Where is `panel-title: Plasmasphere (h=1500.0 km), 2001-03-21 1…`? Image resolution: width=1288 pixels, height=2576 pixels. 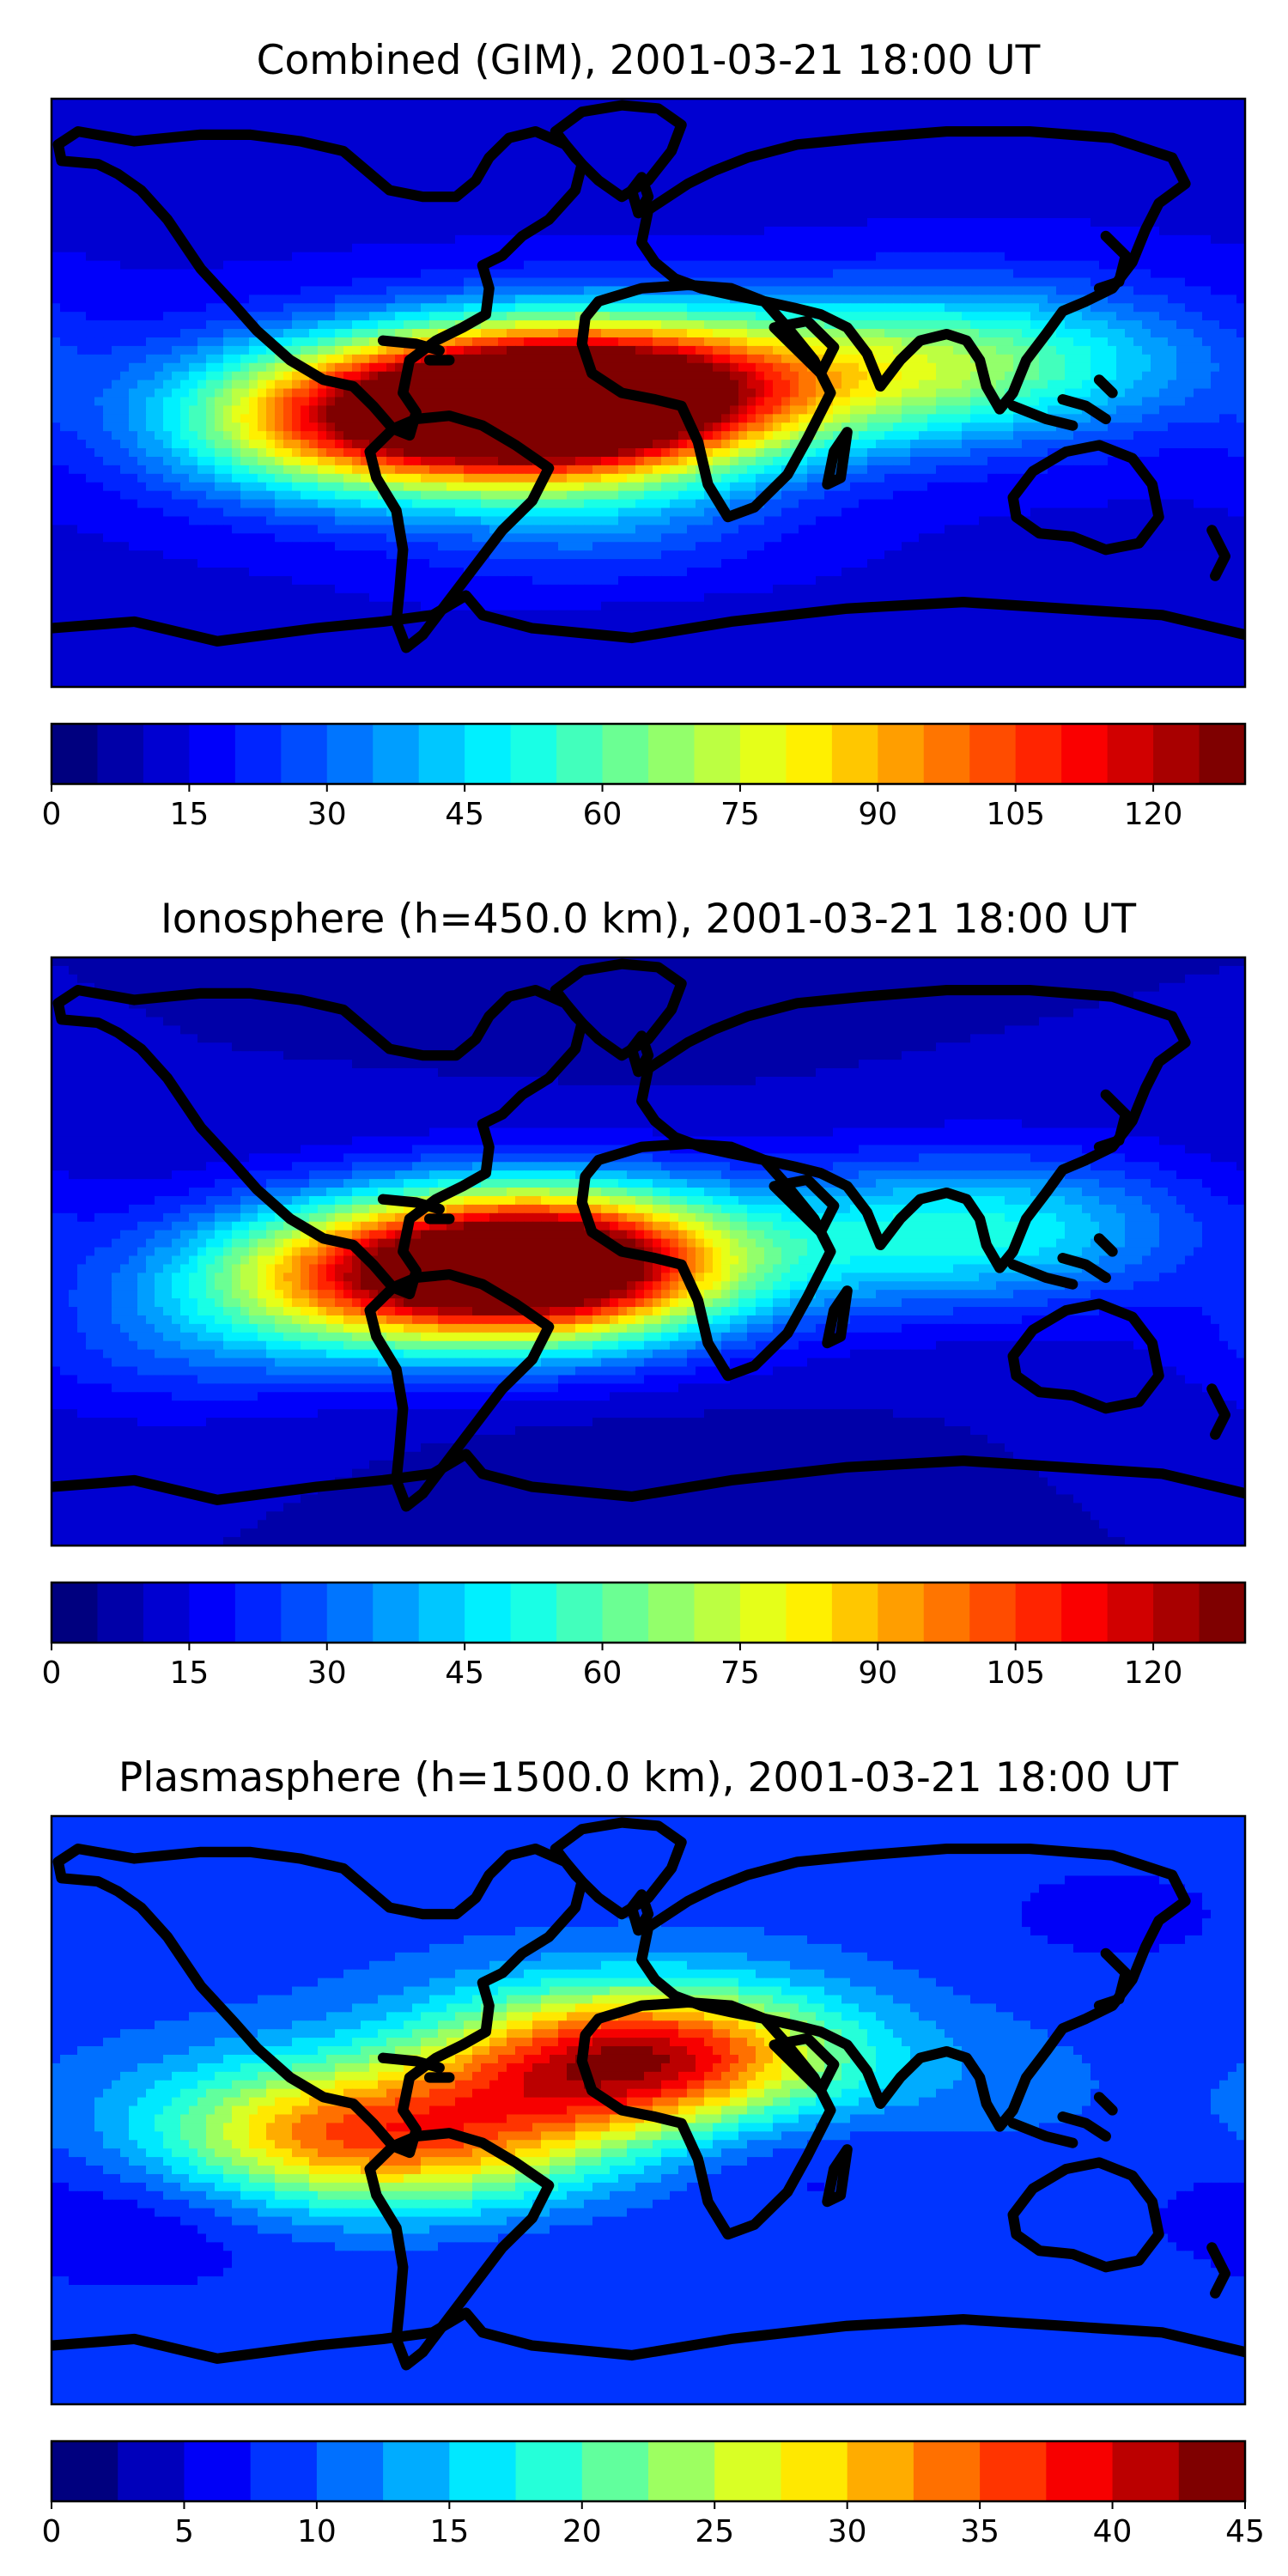 panel-title: Plasmasphere (h=1500.0 km), 2001-03-21 1… is located at coordinates (648, 1777).